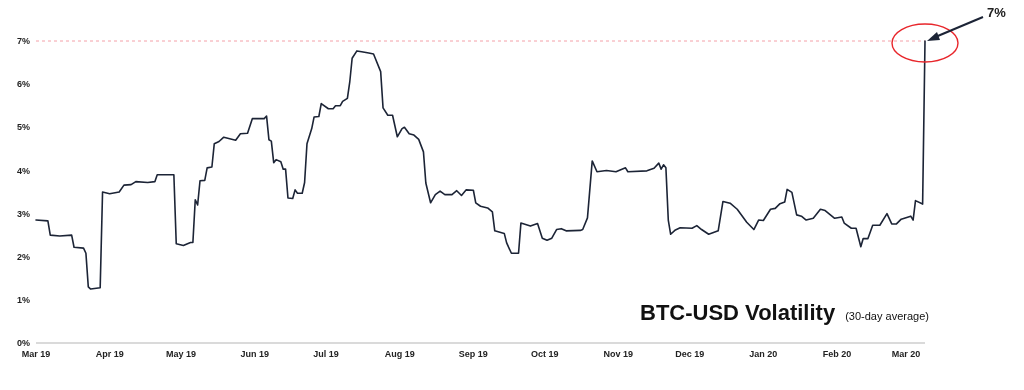  What do you see at coordinates (618, 354) in the screenshot?
I see `x-tick-label: Nov 19` at bounding box center [618, 354].